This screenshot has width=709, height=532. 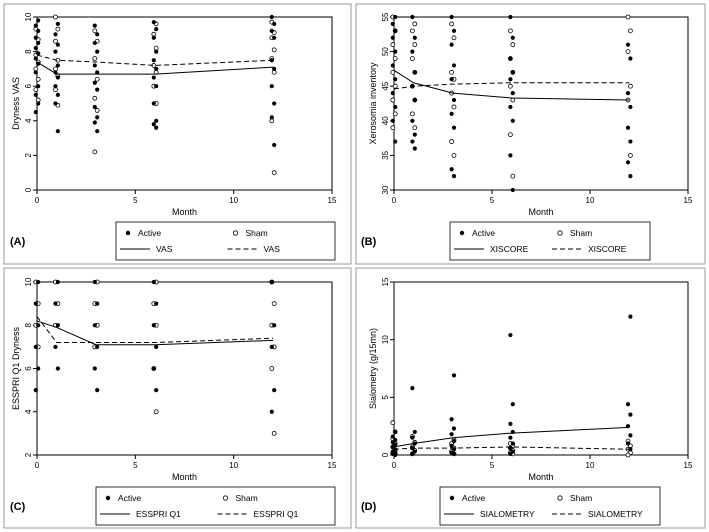 I want to click on active-mean-line, so click(x=511, y=85).